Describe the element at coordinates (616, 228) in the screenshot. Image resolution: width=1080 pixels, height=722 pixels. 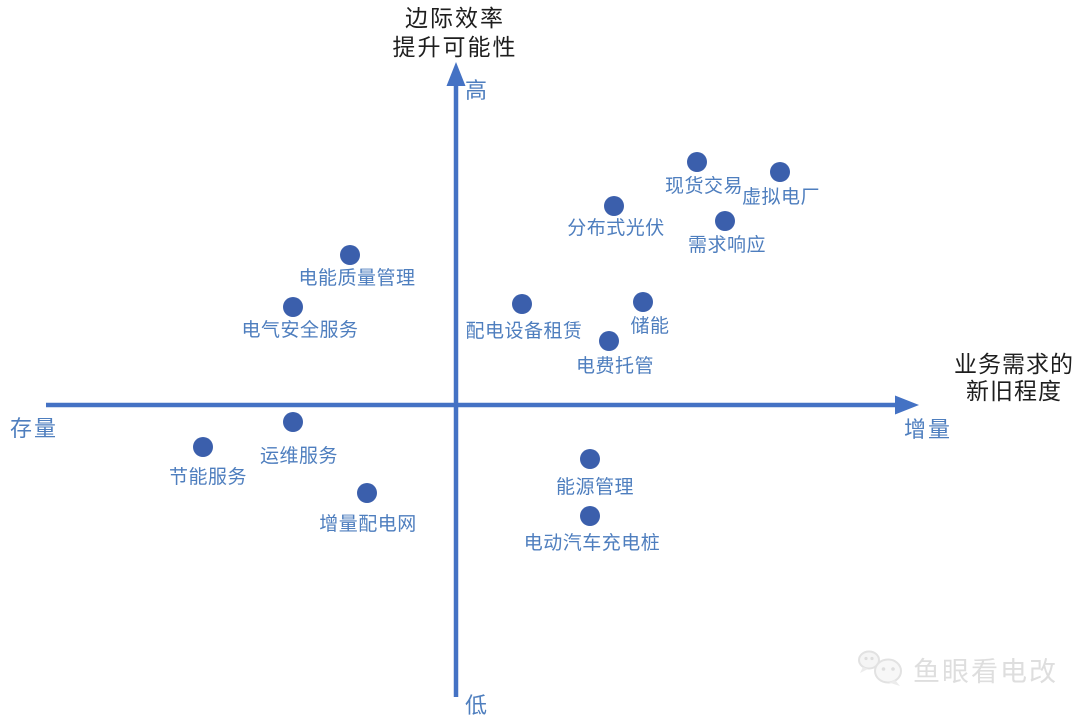
I see `data-point-label: 分布式光伏` at that location.